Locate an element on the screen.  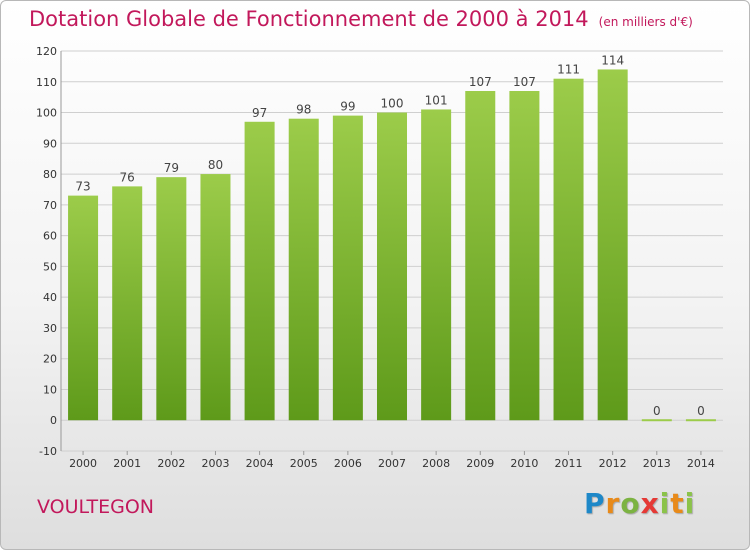
logo-letter: r is located at coordinates (613, 503).